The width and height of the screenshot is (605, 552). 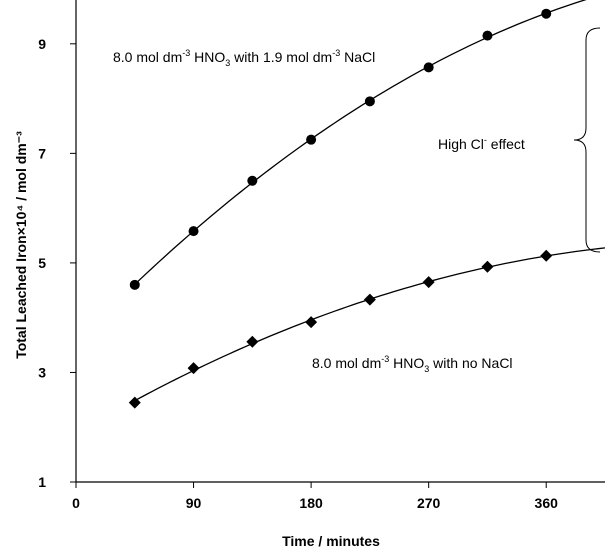 What do you see at coordinates (412, 364) in the screenshot?
I see `lower-series-label: 8.0 mol dm-3 HNO3 with no NaCl` at bounding box center [412, 364].